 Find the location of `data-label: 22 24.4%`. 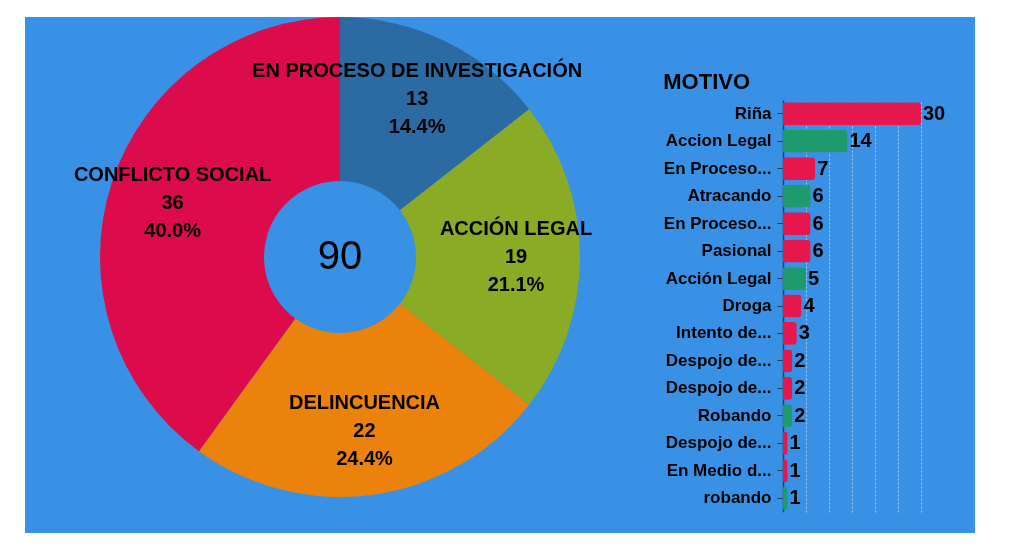

data-label: 22 24.4% is located at coordinates (365, 444).